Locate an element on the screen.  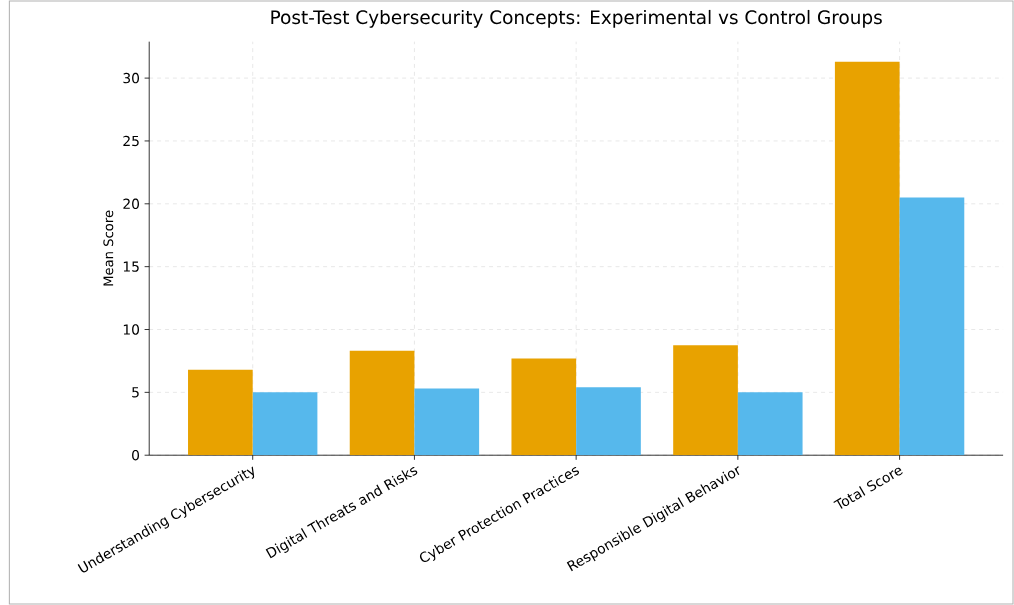
y-tick-label: 0 is located at coordinates (136, 455).